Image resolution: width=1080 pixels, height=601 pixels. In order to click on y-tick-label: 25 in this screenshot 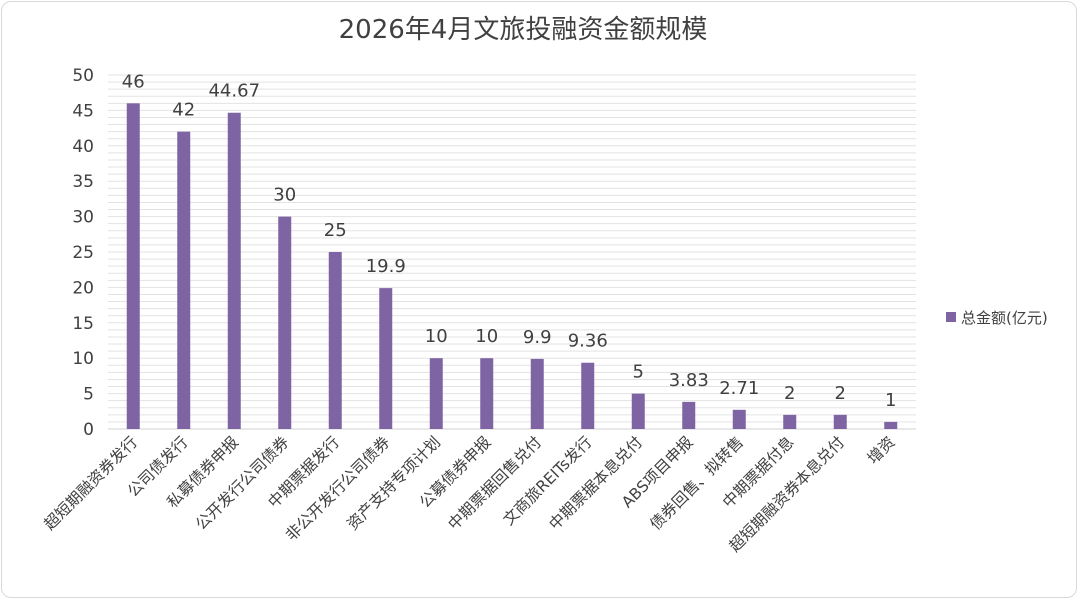, I will do `click(83, 253)`.